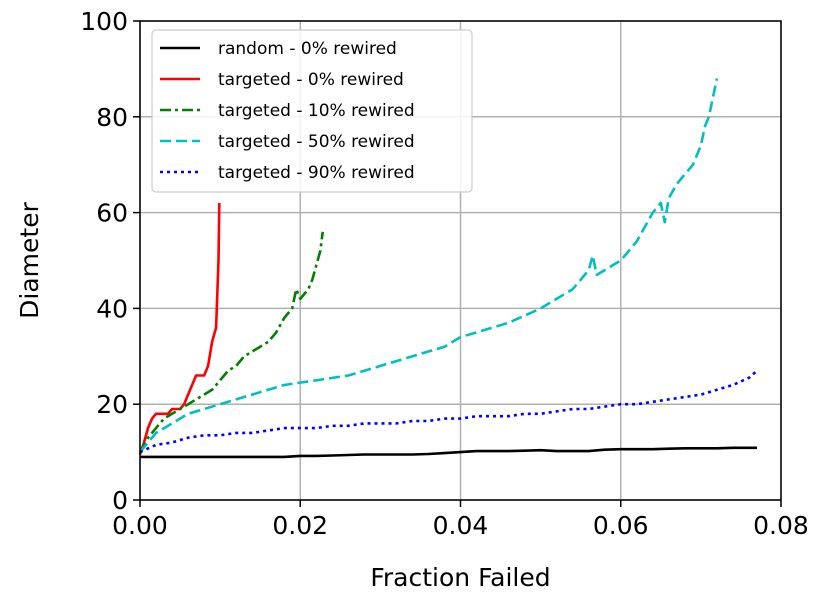  Describe the element at coordinates (104, 21) in the screenshot. I see `y-tick-label: 100` at that location.